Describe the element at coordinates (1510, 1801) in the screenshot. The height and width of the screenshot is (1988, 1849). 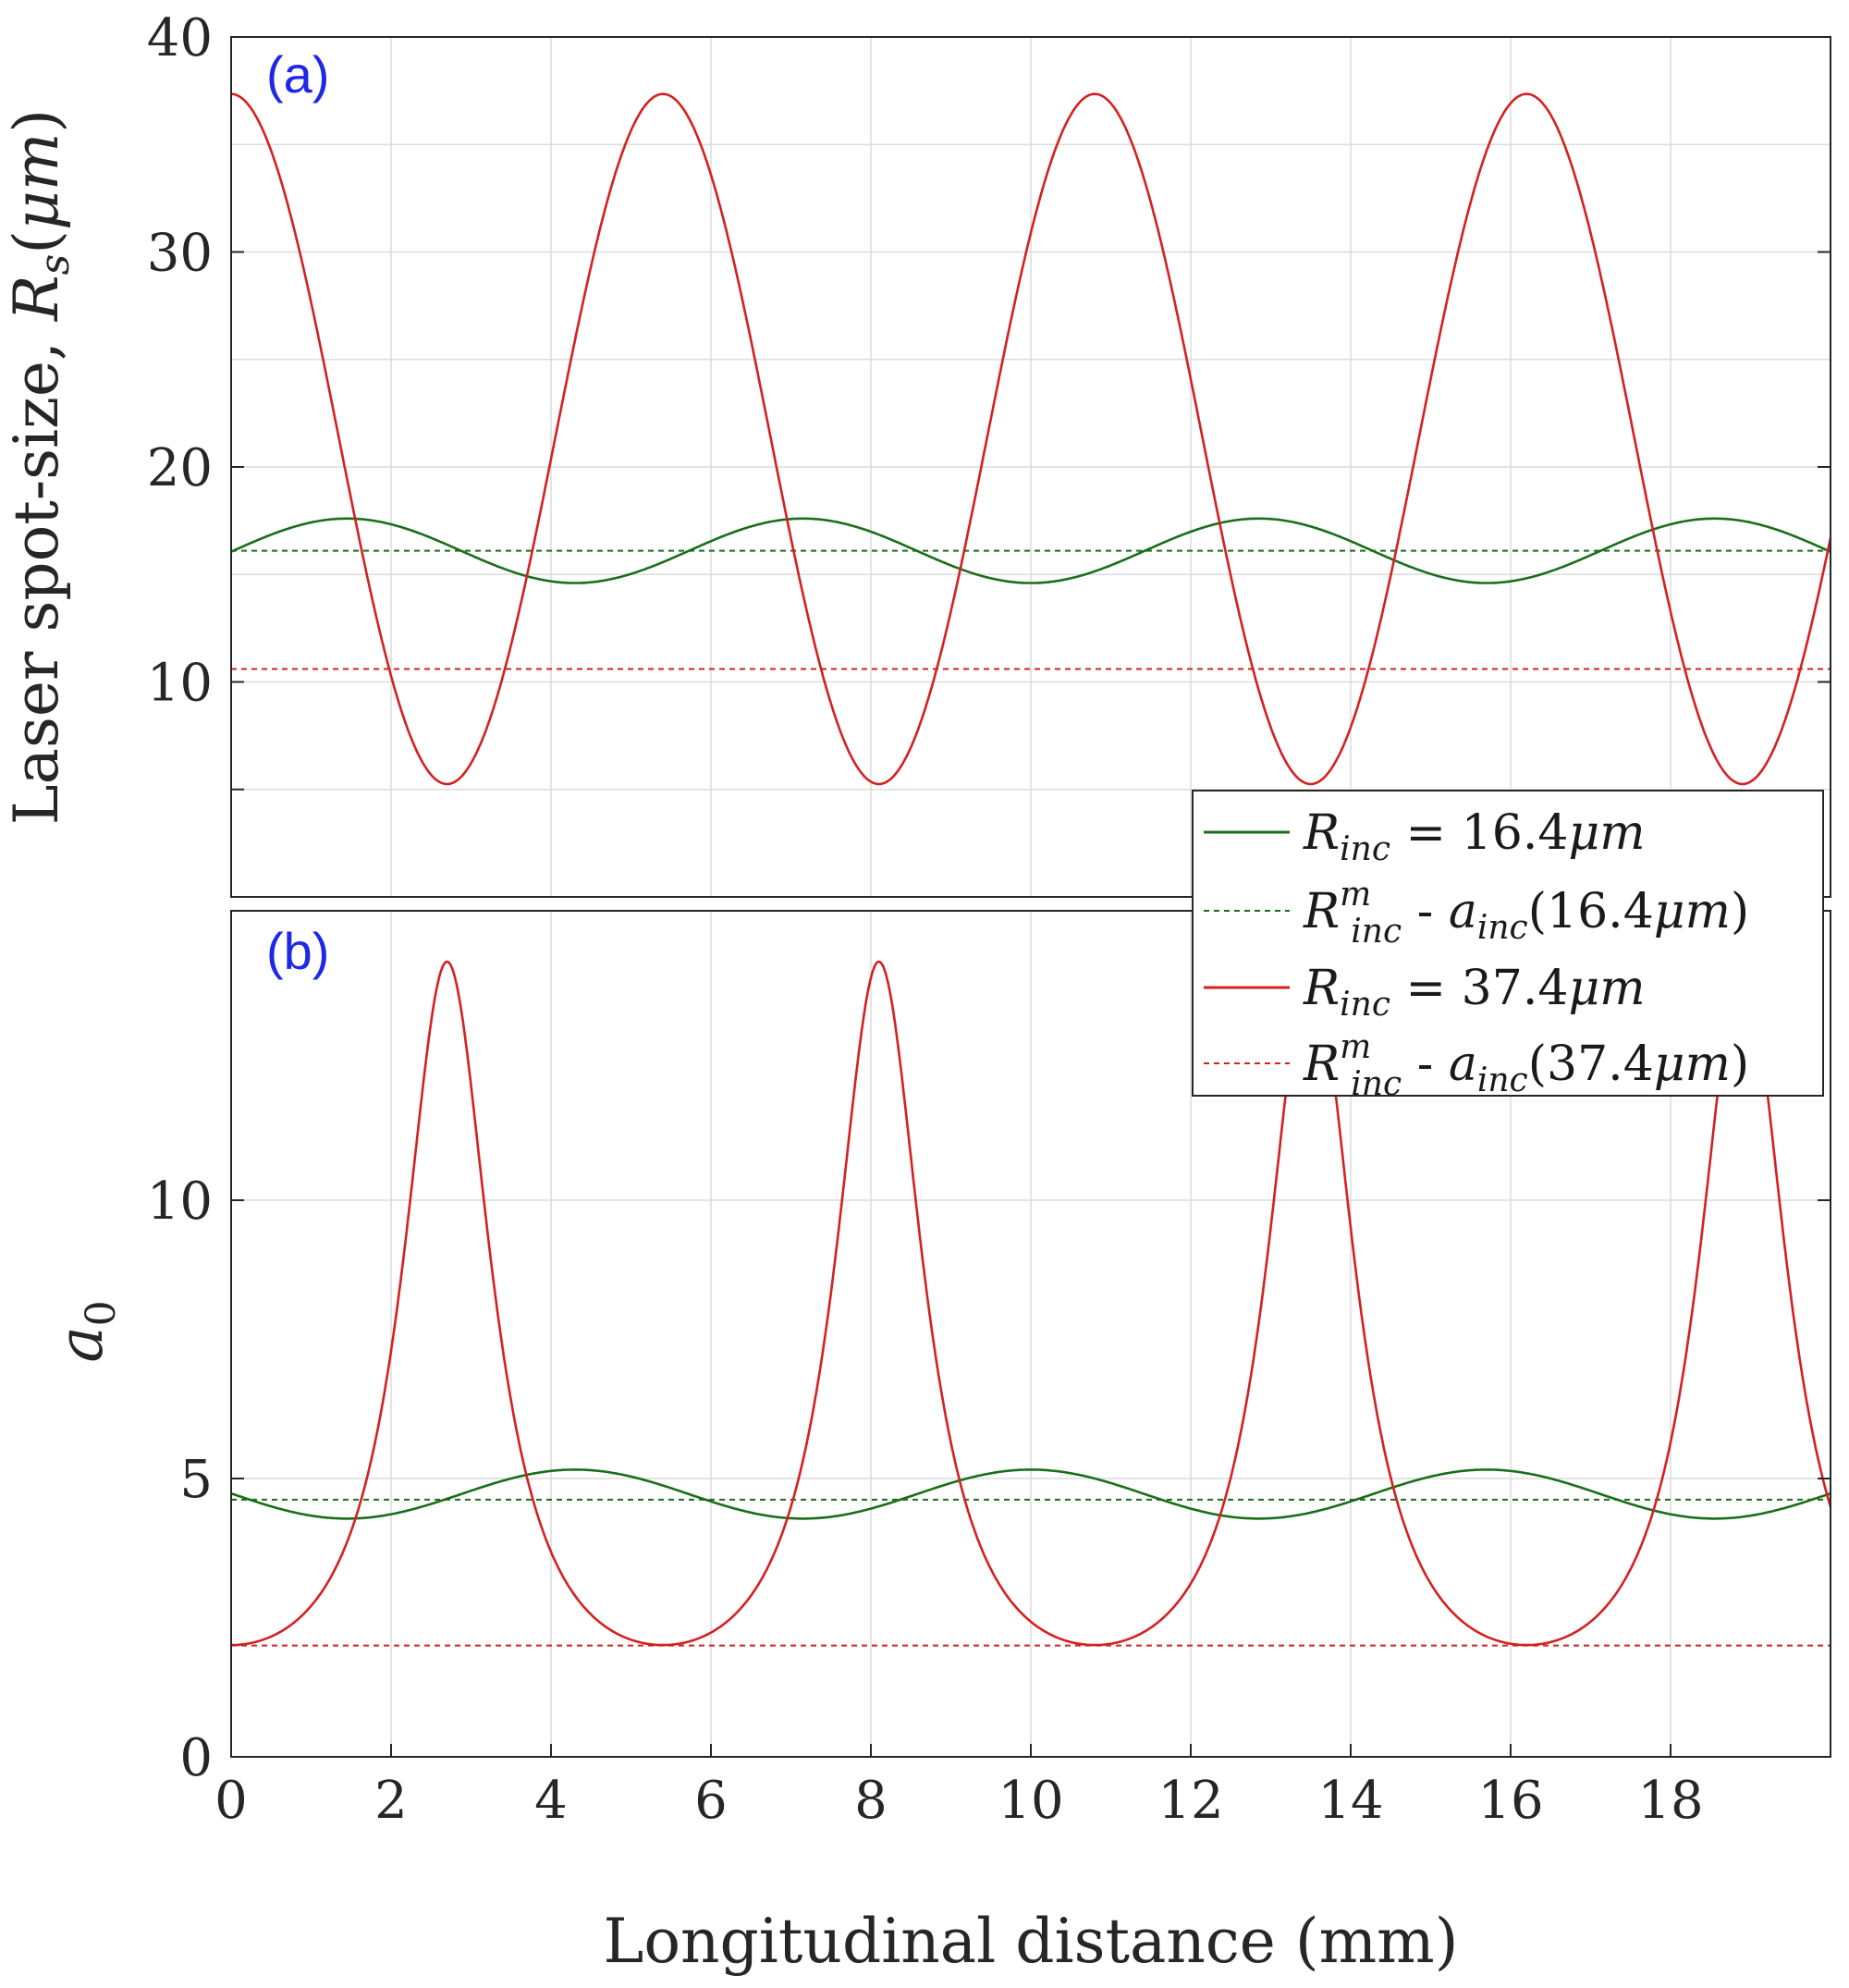
I see `xtick-label-16: 16` at that location.